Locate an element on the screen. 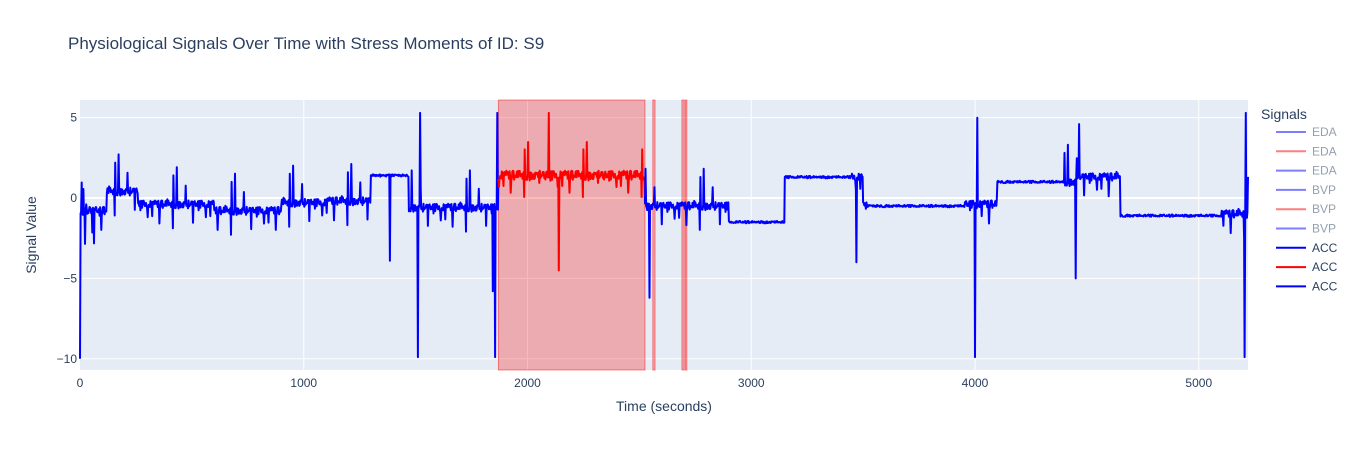  x-tick-label: 3000 is located at coordinates (751, 383).